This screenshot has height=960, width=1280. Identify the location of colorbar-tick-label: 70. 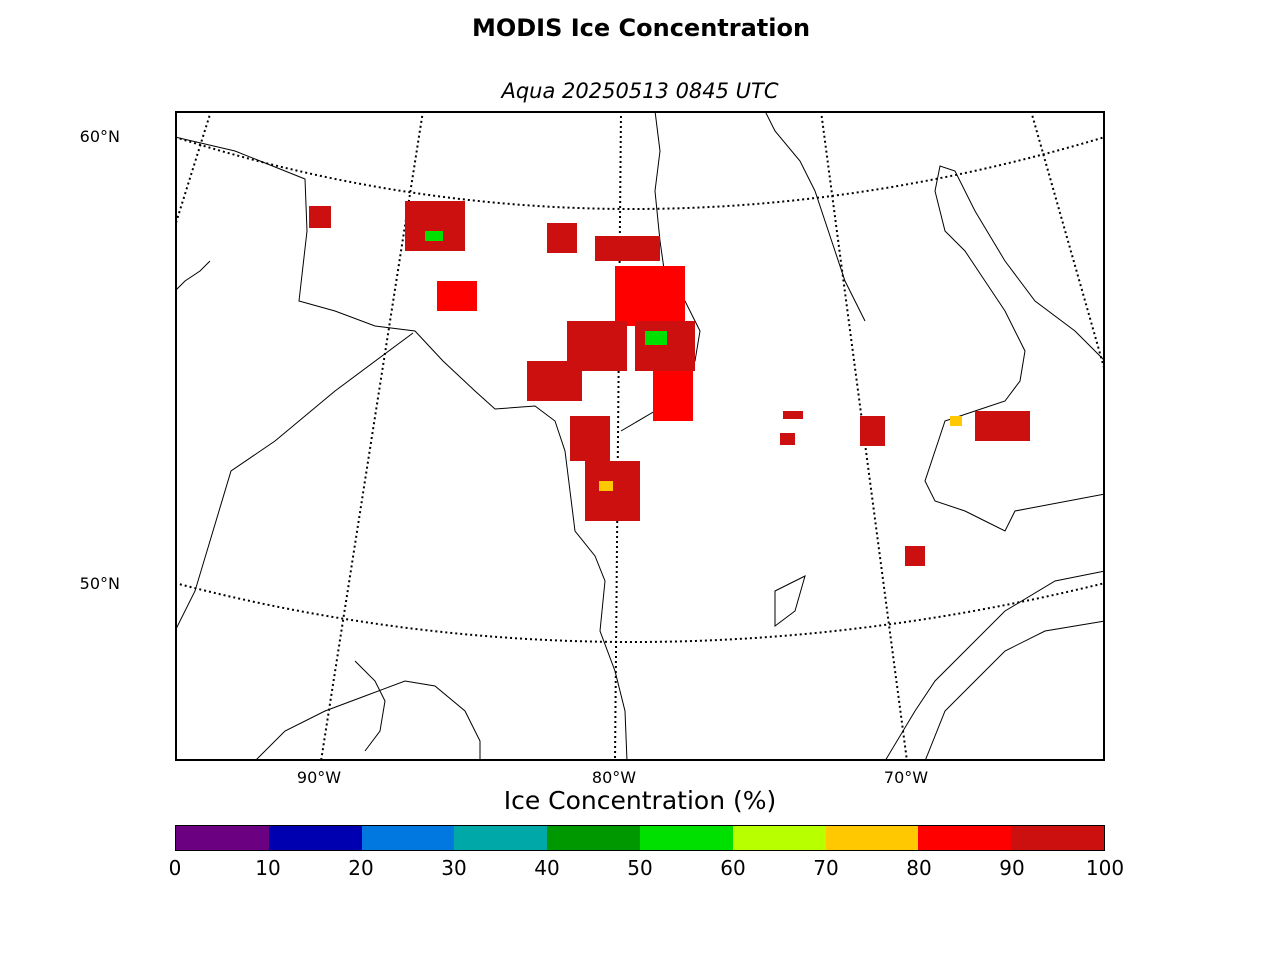
(826, 868).